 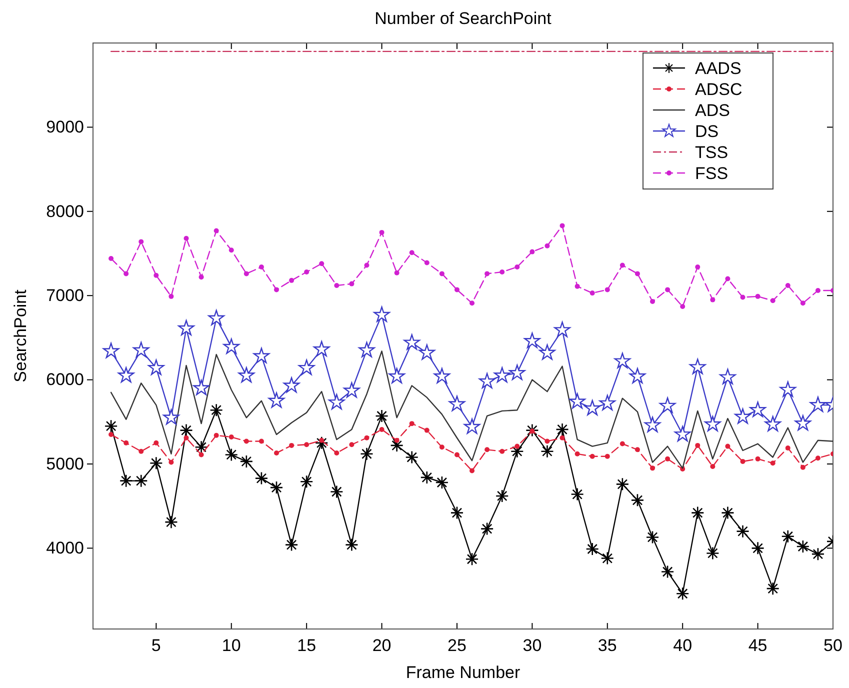 What do you see at coordinates (532, 646) in the screenshot?
I see `x-tick-label: 30` at bounding box center [532, 646].